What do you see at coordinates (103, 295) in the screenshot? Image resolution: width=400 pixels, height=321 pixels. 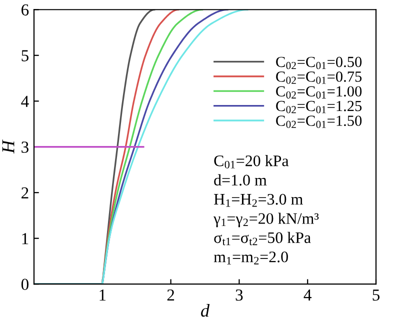 I see `x-tick-label: 1` at bounding box center [103, 295].